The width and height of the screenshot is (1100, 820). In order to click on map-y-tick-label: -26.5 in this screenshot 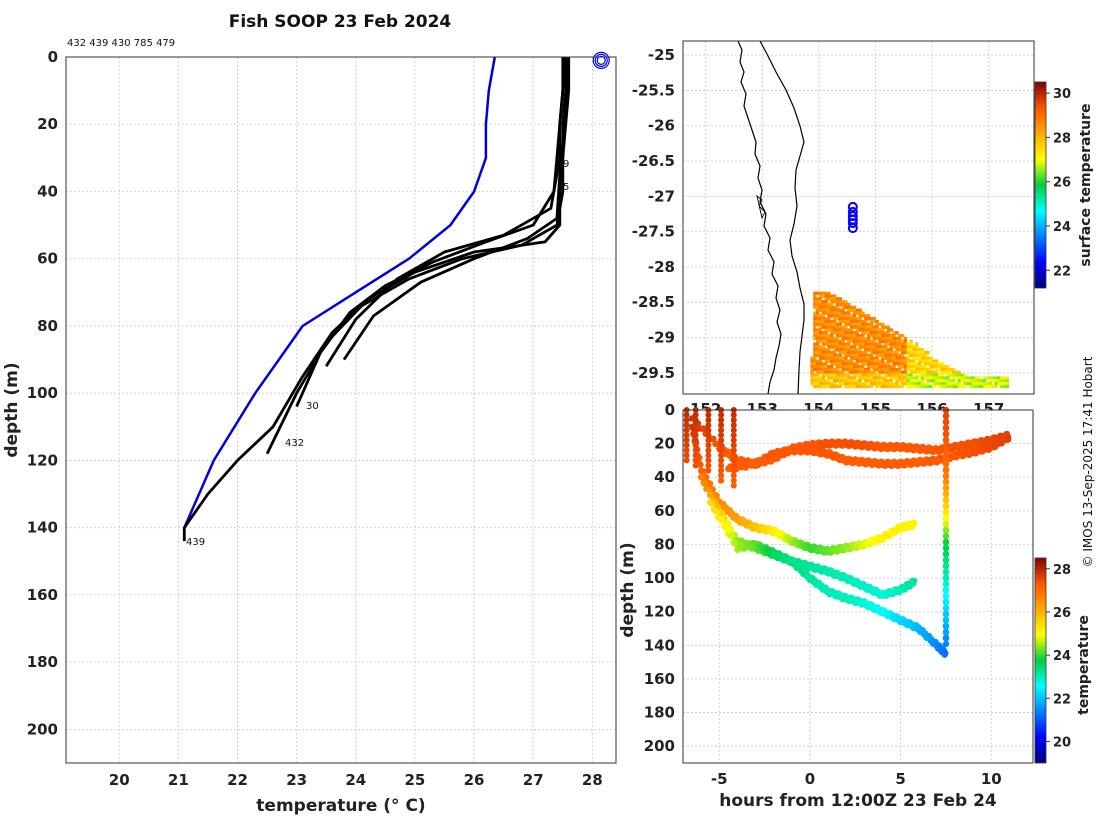, I will do `click(653, 161)`.